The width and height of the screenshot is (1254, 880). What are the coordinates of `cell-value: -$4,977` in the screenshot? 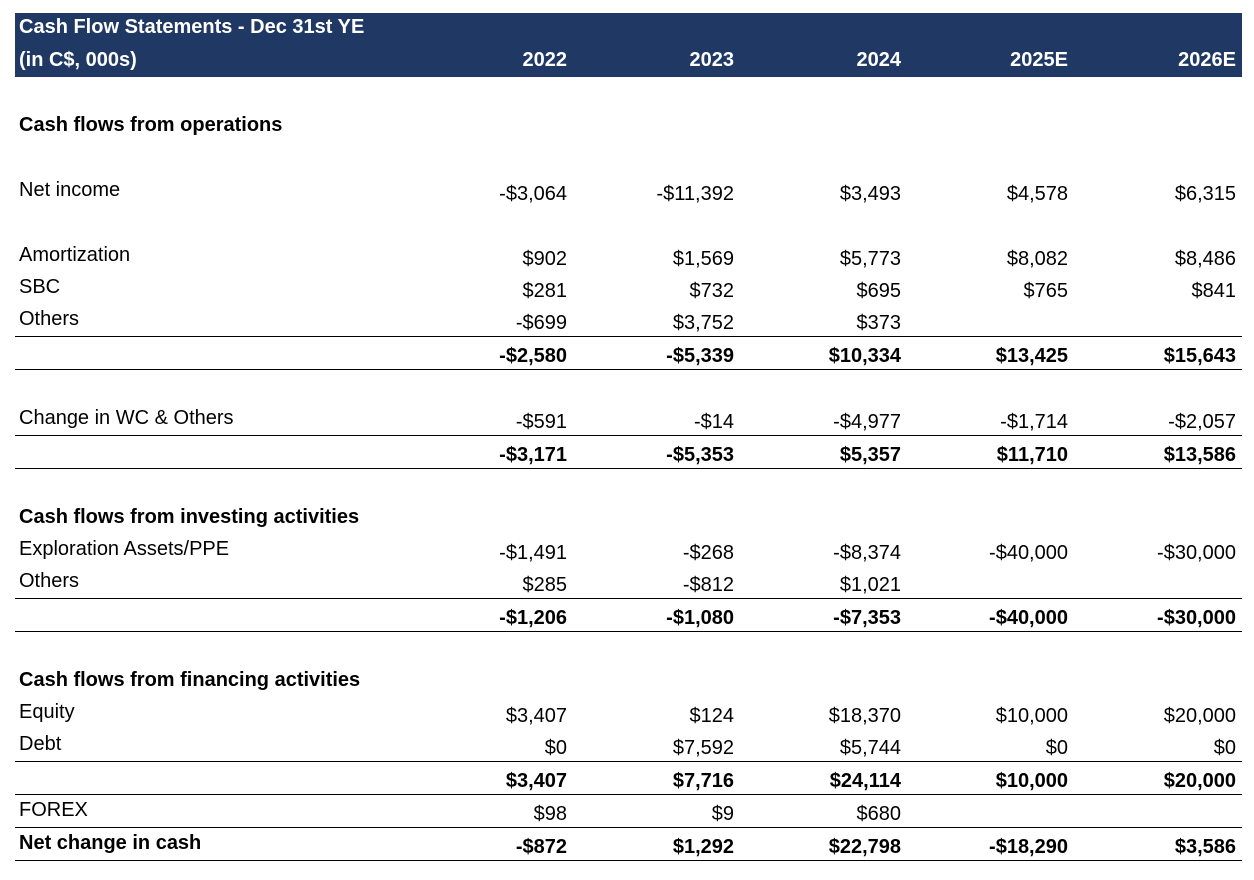 It's located at (867, 422).